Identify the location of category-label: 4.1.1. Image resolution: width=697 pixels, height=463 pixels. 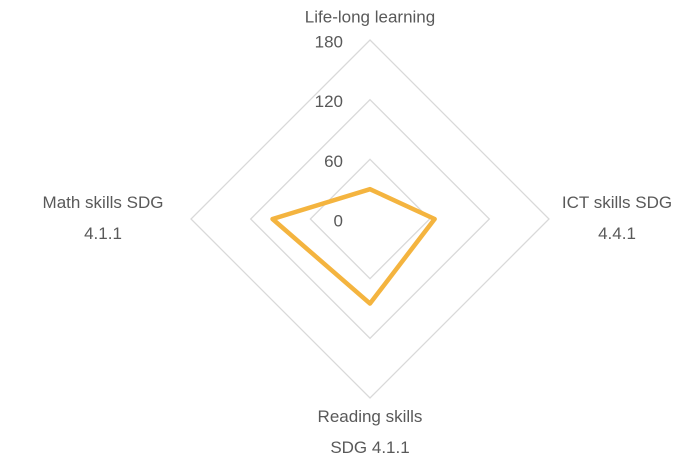
(103, 233).